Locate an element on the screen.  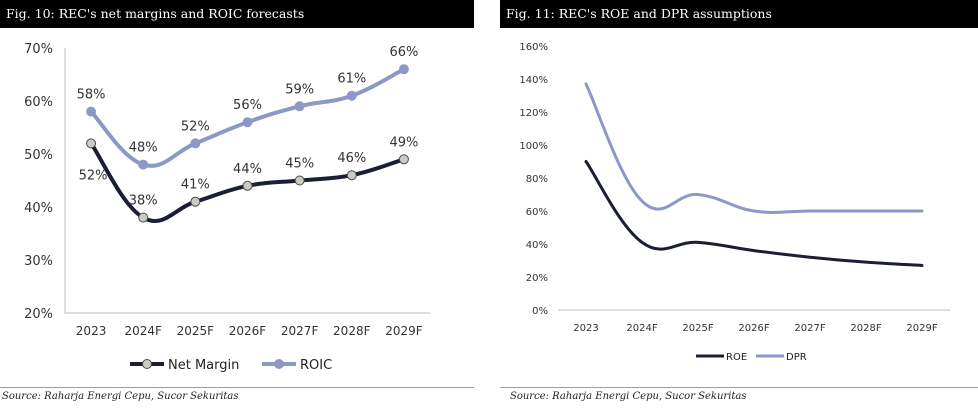
legend-dpr-label: DPR is located at coordinates (796, 357).